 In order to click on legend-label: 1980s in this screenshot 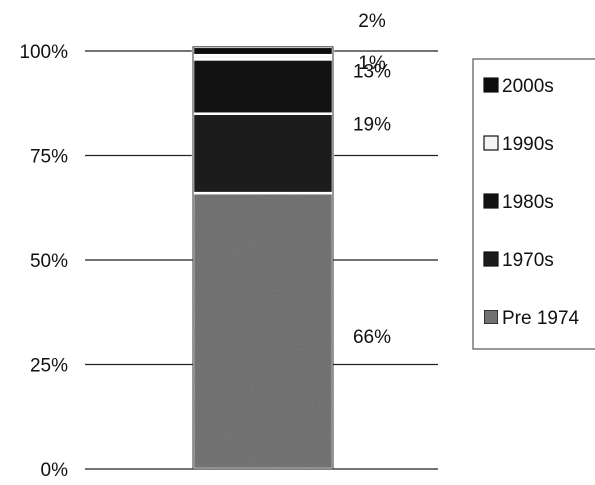, I will do `click(528, 202)`.